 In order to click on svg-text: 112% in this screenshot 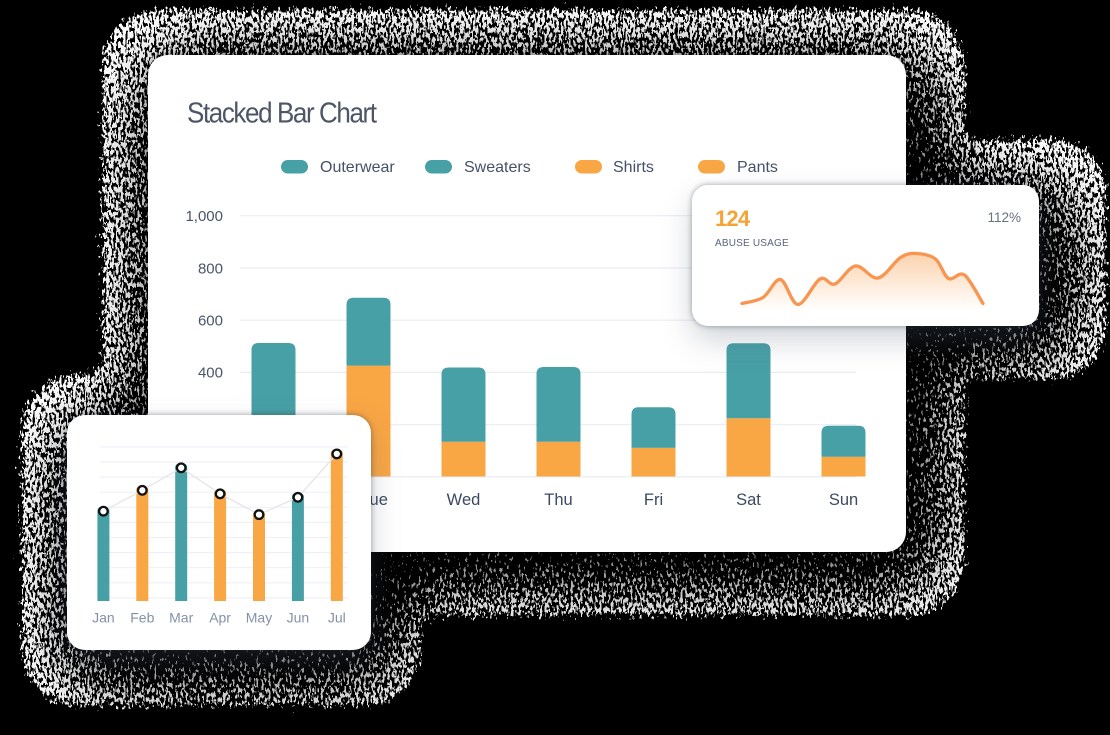, I will do `click(1004, 217)`.